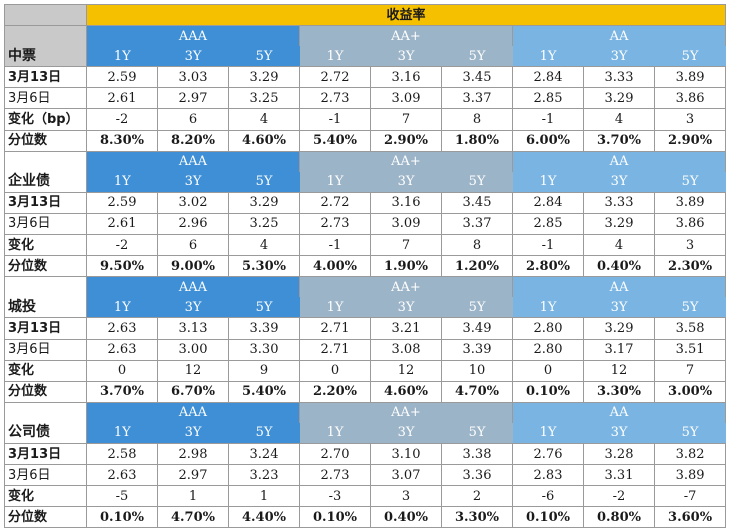  I want to click on section-name: 中票, so click(45, 57).